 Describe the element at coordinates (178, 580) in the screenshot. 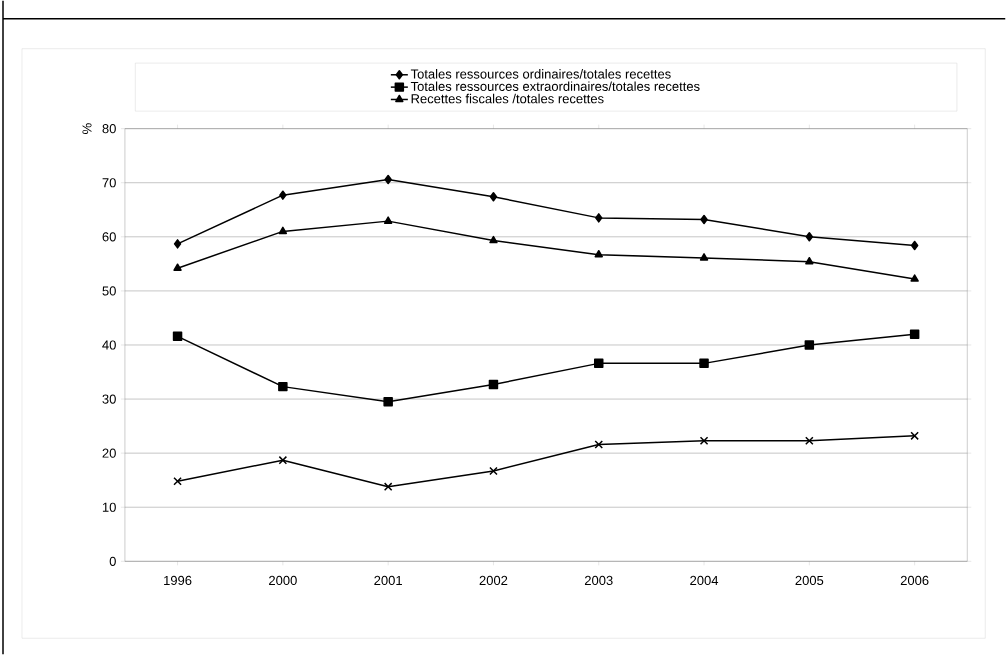

I see `x-tick-label: 1996` at that location.